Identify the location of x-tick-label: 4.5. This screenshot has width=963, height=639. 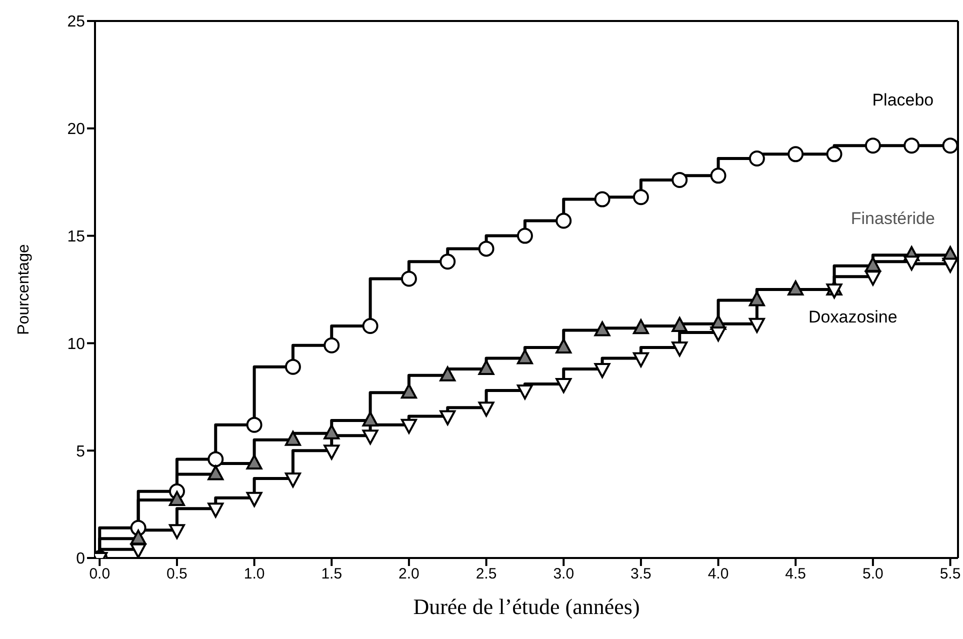
(795, 574).